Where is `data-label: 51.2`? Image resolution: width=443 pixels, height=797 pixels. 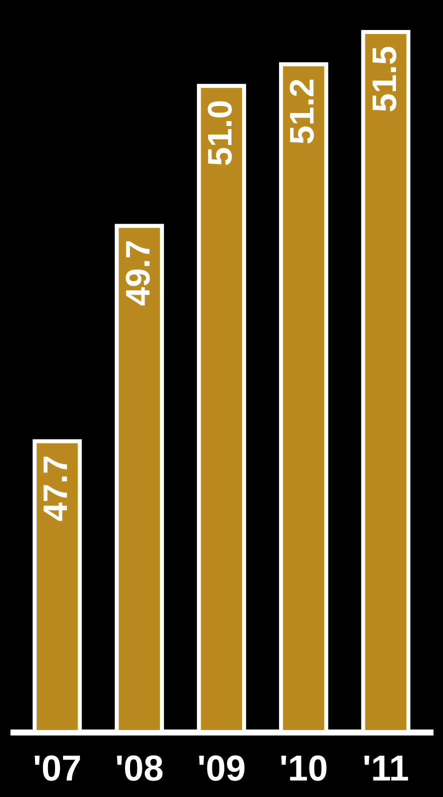
data-label: 51.2 is located at coordinates (303, 111).